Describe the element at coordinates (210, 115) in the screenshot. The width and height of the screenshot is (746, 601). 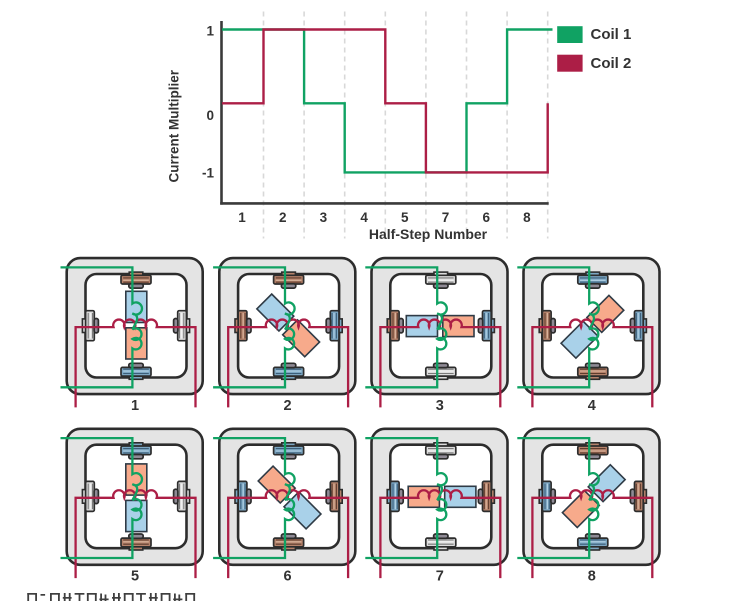
I see `svg-text: 0` at that location.